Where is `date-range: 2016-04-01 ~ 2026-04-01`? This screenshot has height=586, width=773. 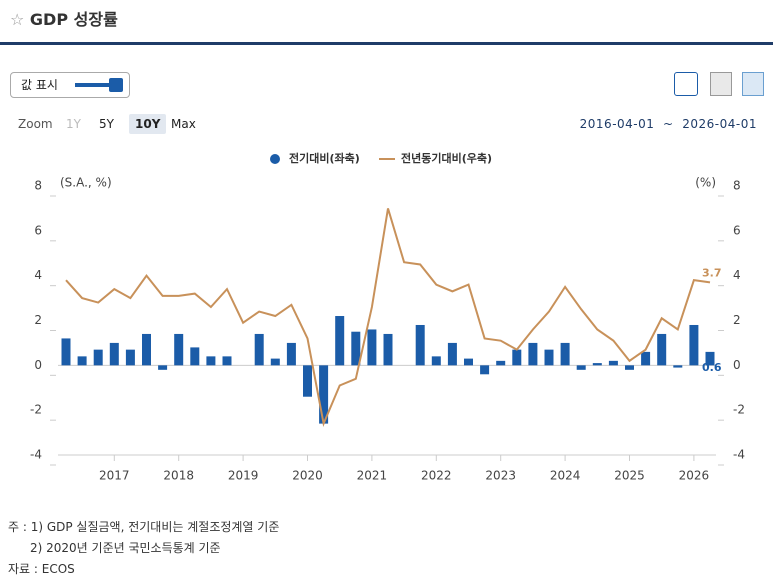
date-range: 2016-04-01 ~ 2026-04-01 is located at coordinates (668, 124).